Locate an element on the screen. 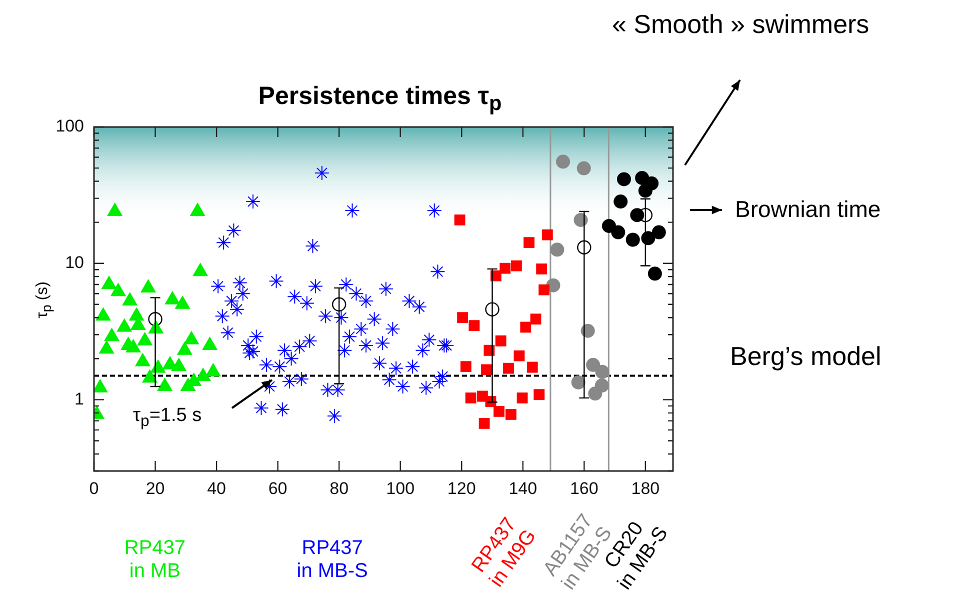  x-tick-label: 80 is located at coordinates (339, 488).